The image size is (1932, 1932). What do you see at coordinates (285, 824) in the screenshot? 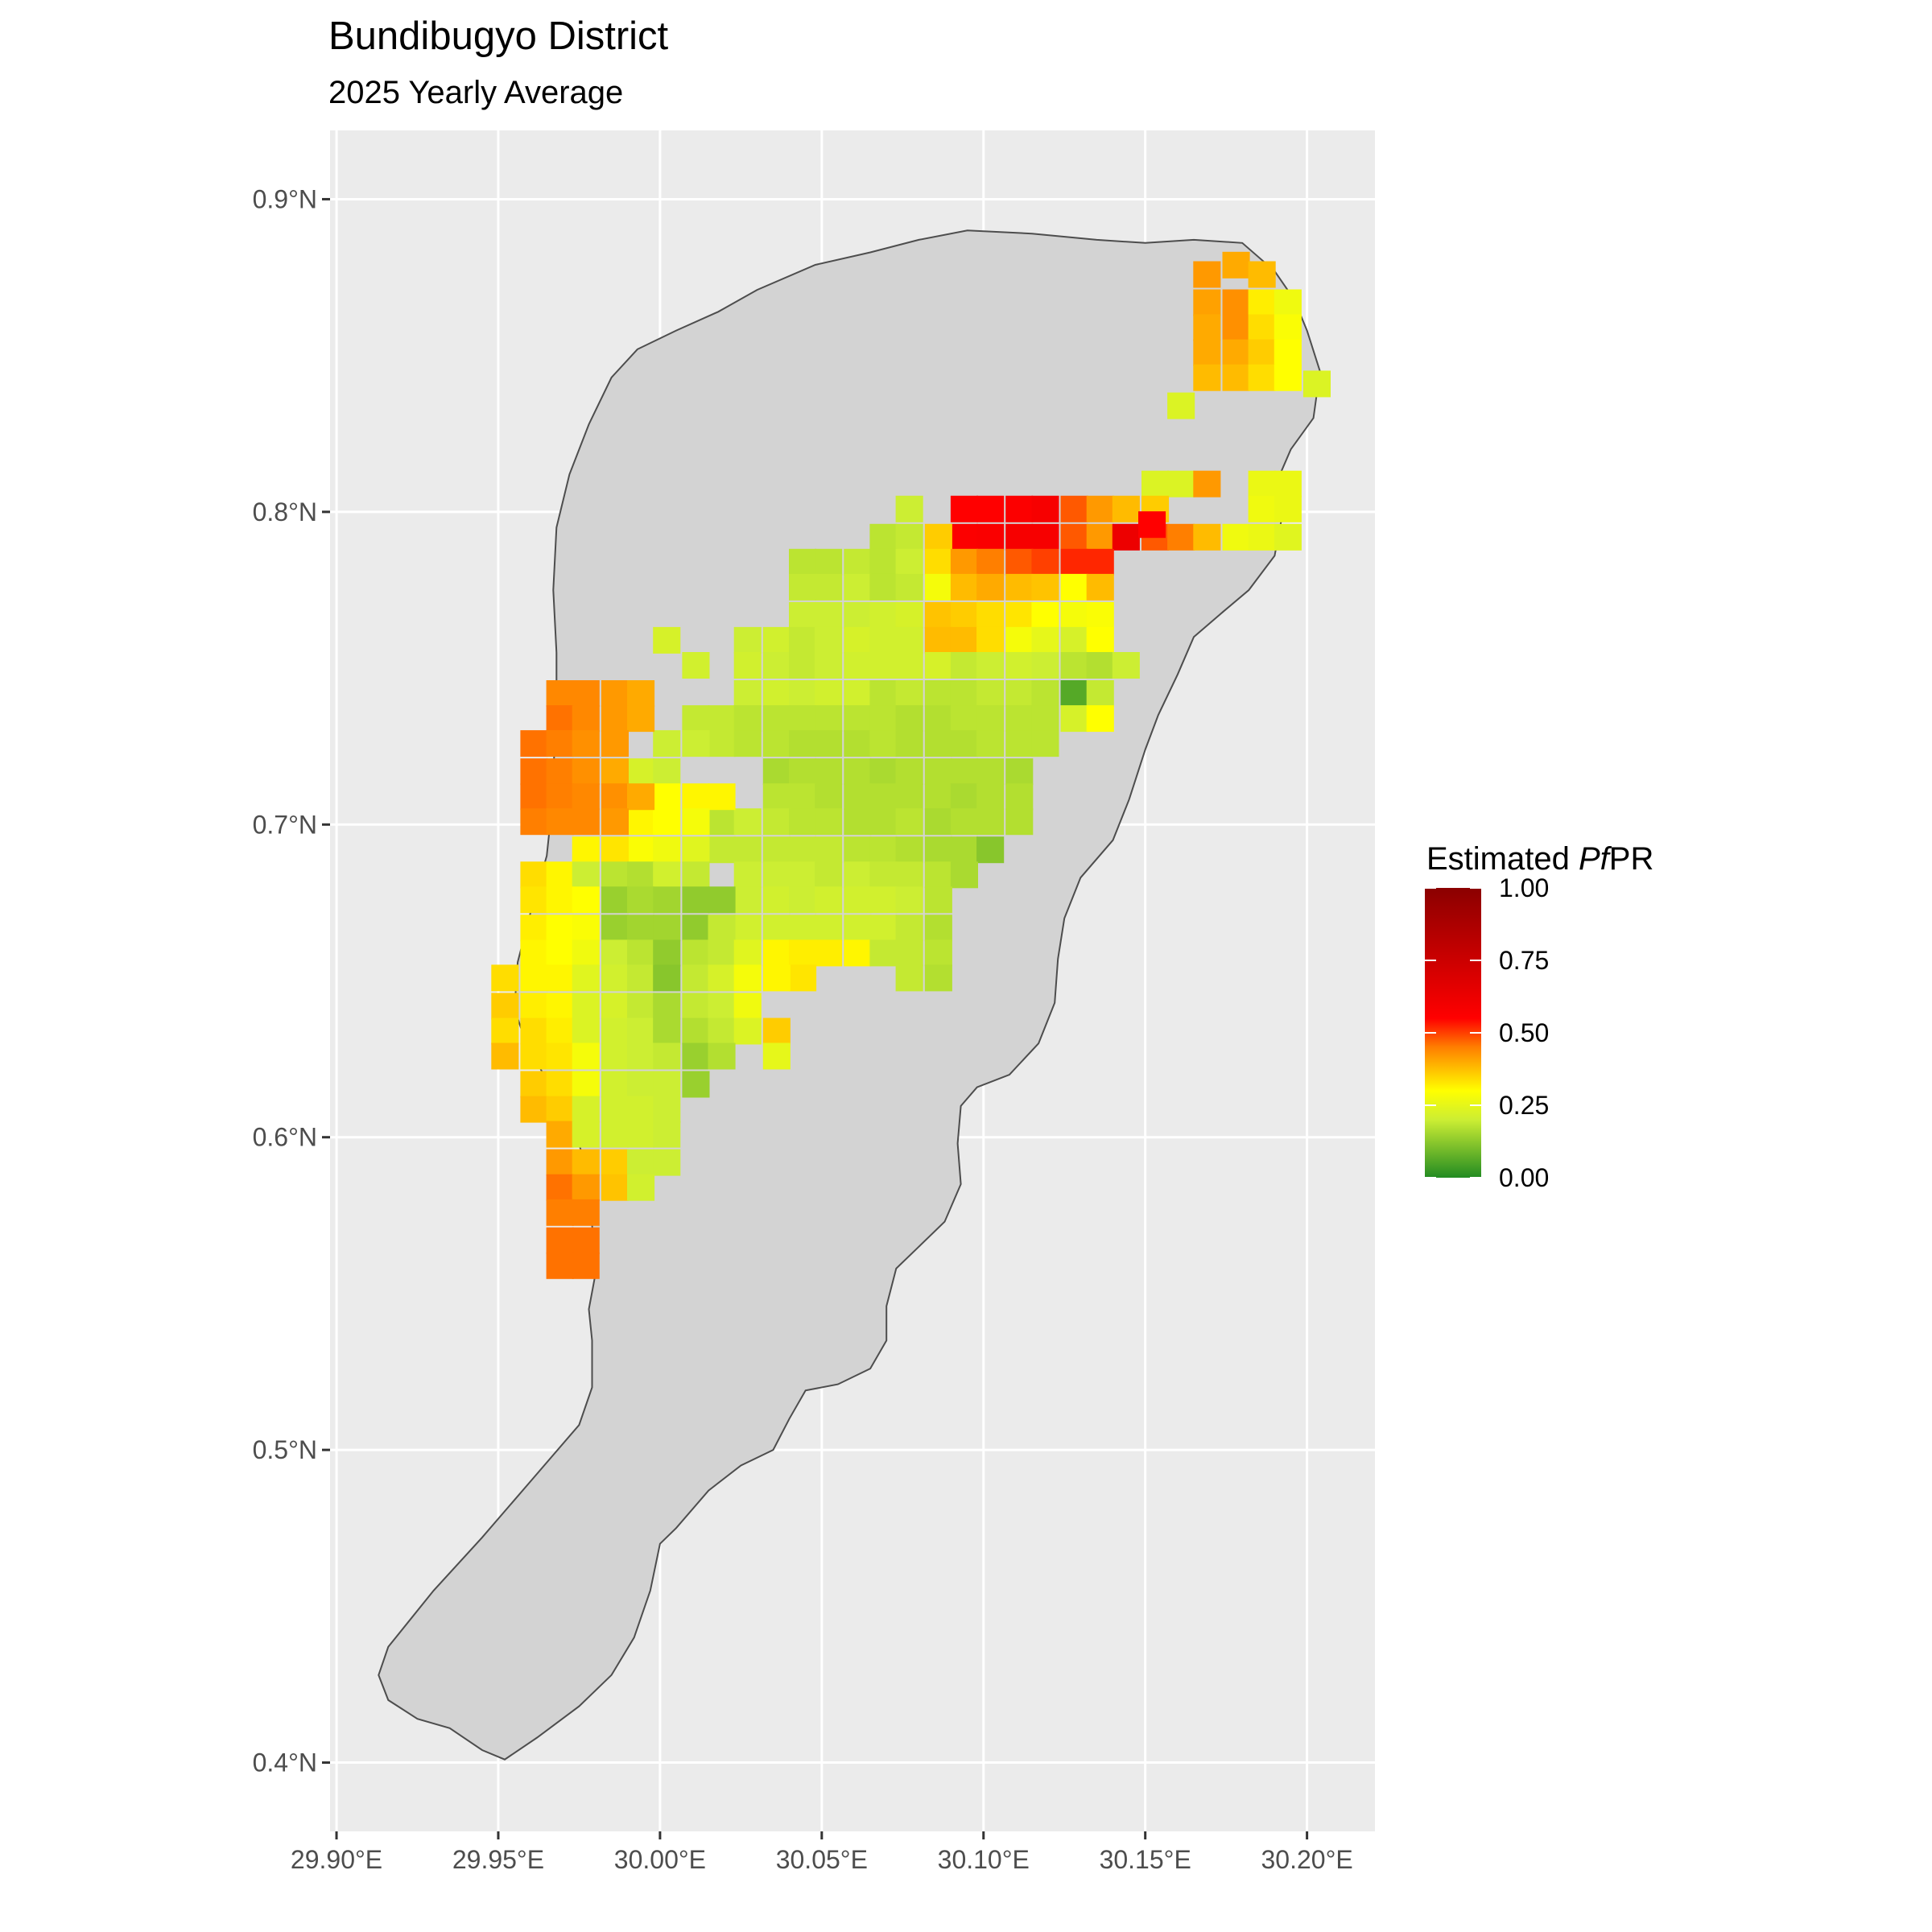
I see `y-tick-label: 0.7°N` at bounding box center [285, 824].